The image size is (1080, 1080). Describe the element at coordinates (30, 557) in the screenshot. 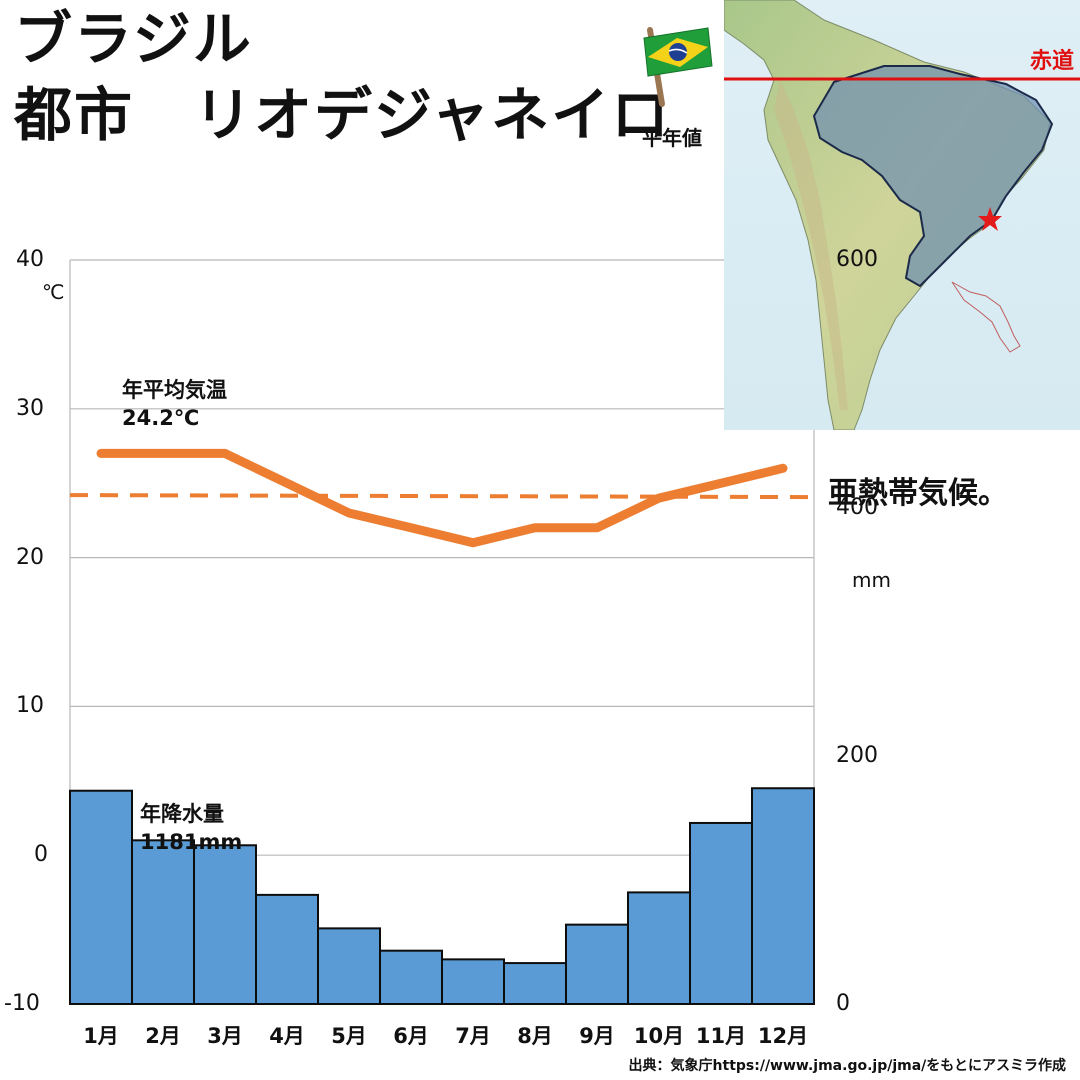

I see `left-tick-label: 20` at that location.